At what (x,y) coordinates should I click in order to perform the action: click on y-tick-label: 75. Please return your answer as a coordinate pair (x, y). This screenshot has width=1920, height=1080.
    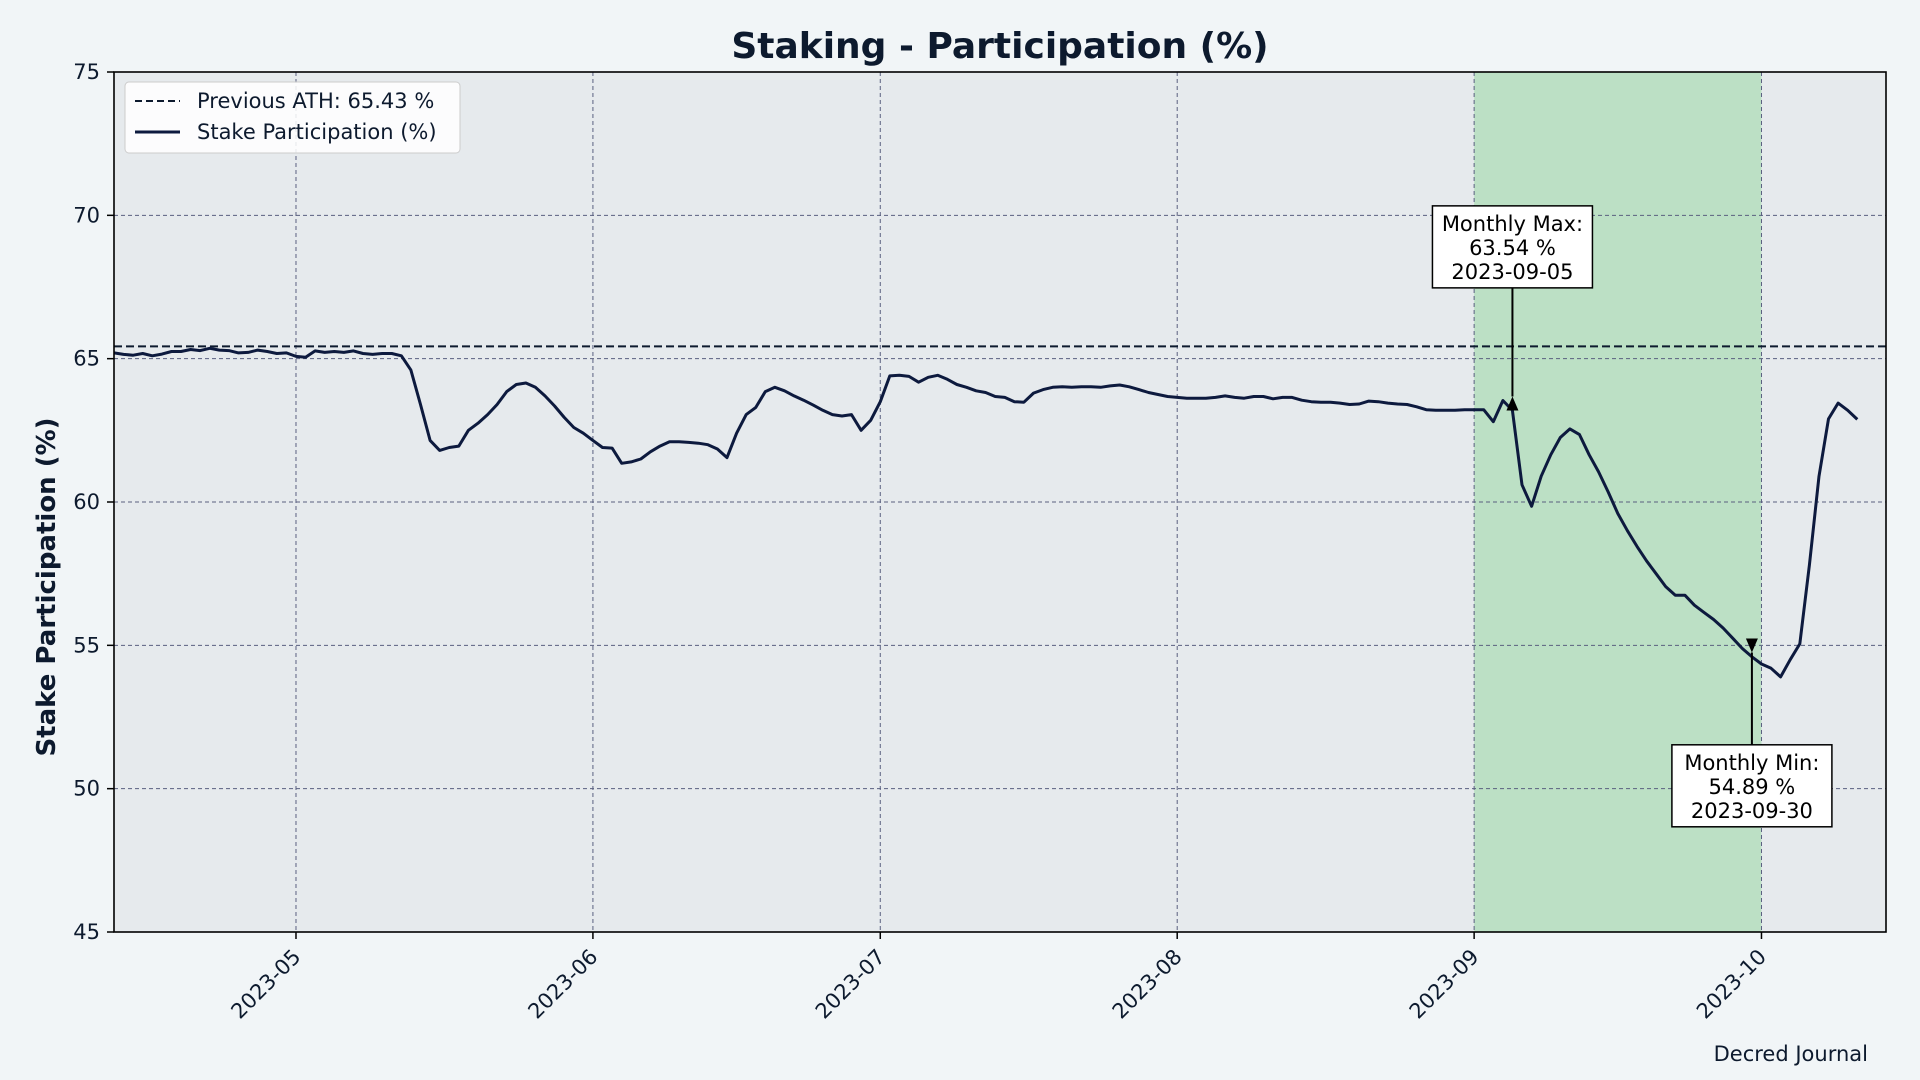
    Looking at the image, I should click on (86, 72).